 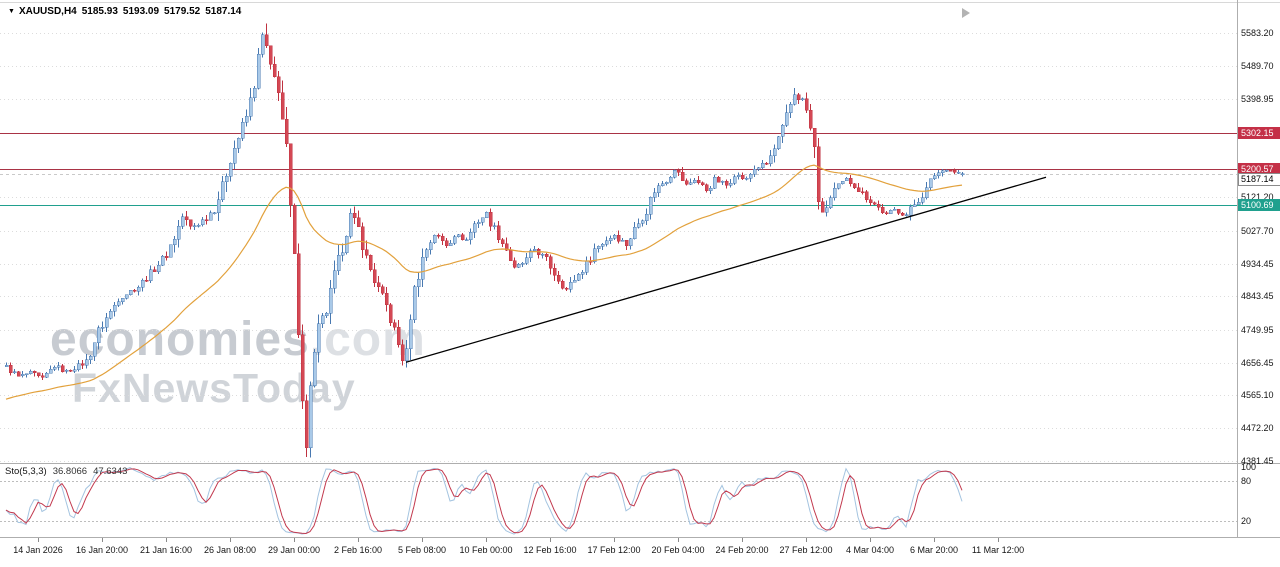 What do you see at coordinates (614, 550) in the screenshot?
I see `time-axis-label: 17 Feb 12:00` at bounding box center [614, 550].